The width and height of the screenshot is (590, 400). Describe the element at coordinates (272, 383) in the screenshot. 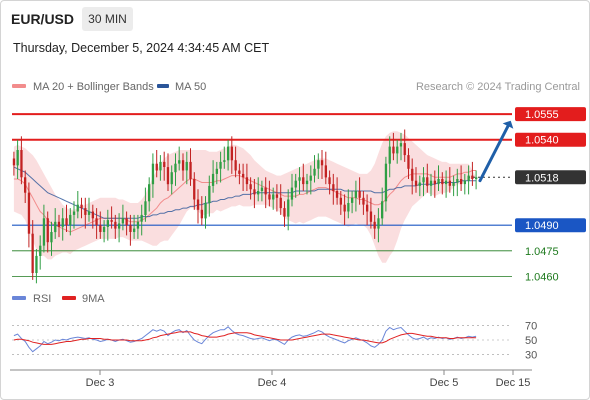

I see `x-tick-label: Dec 4` at that location.